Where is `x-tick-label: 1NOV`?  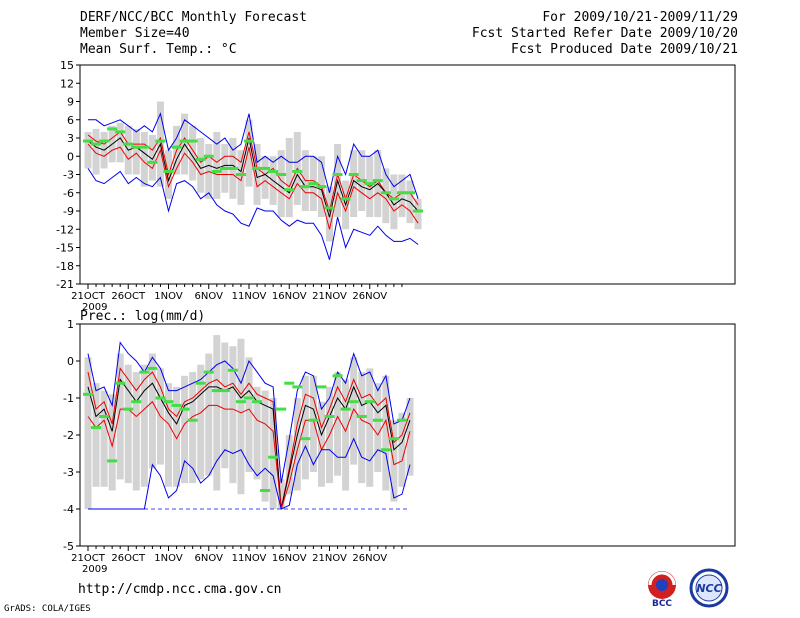
x-tick-label: 1NOV is located at coordinates (168, 296).